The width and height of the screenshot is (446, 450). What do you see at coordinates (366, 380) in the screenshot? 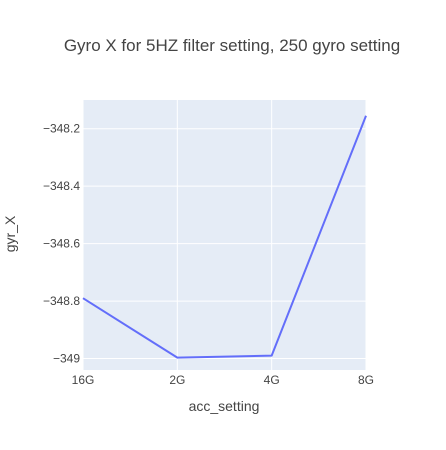
I see `x-tick-label: 8G` at bounding box center [366, 380].